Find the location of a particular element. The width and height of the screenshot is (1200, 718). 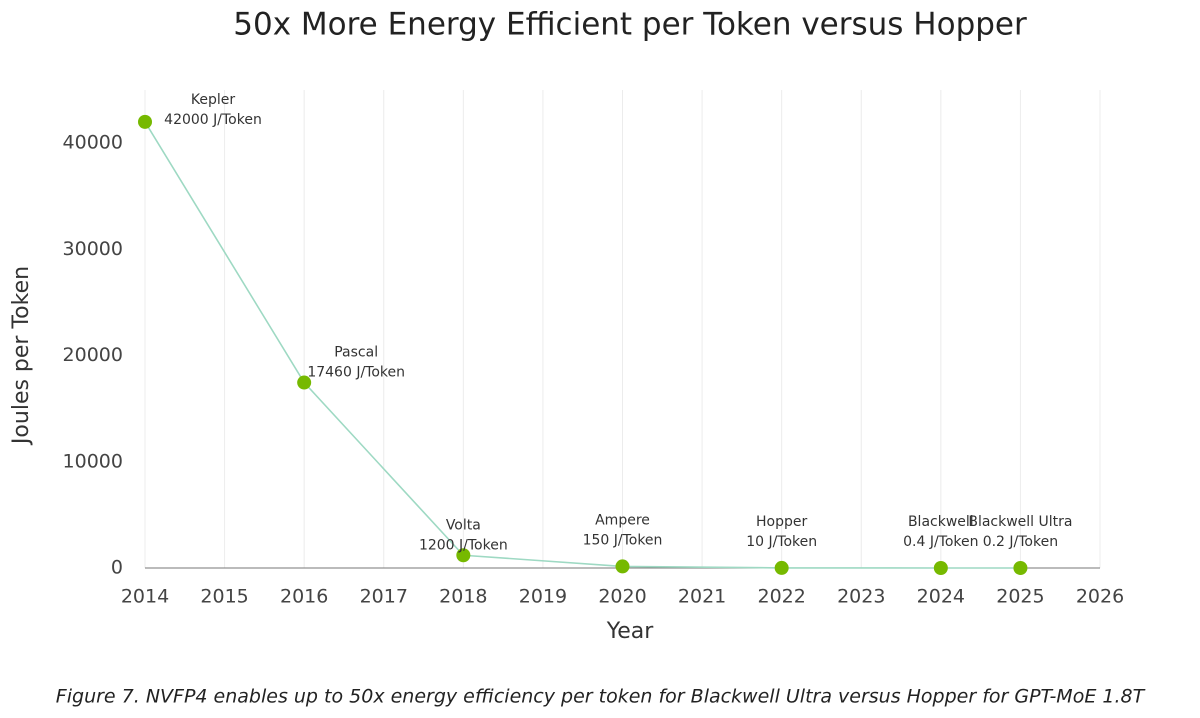

point-value-label: 42000 J/Token is located at coordinates (213, 120).